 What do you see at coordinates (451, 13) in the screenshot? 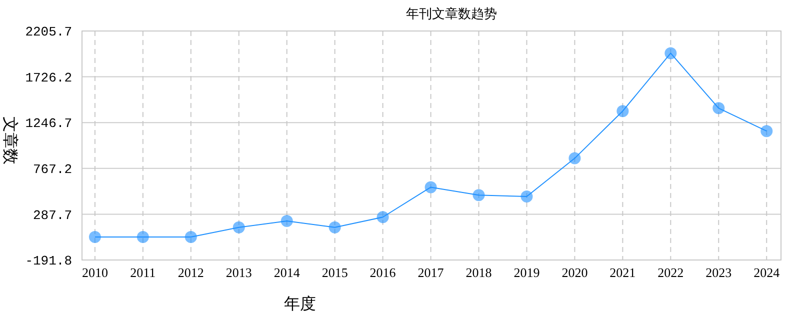
I see `chart-title: 年刊文章数趋势` at bounding box center [451, 13].